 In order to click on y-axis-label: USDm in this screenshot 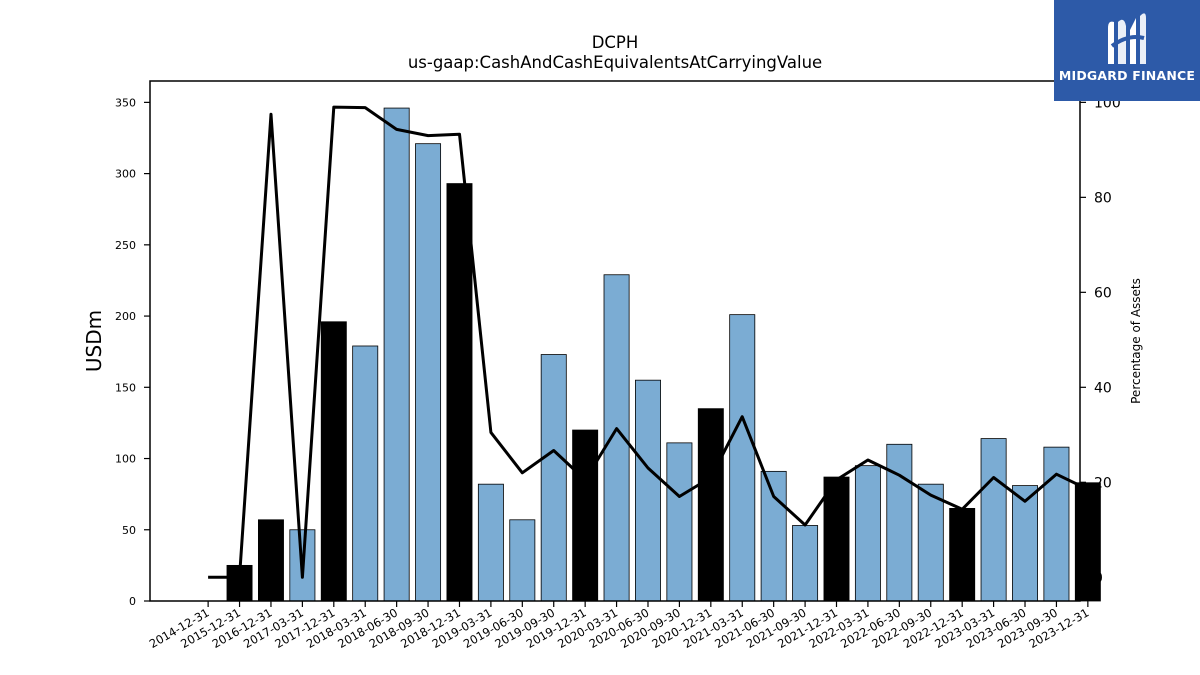, I will do `click(94, 341)`.